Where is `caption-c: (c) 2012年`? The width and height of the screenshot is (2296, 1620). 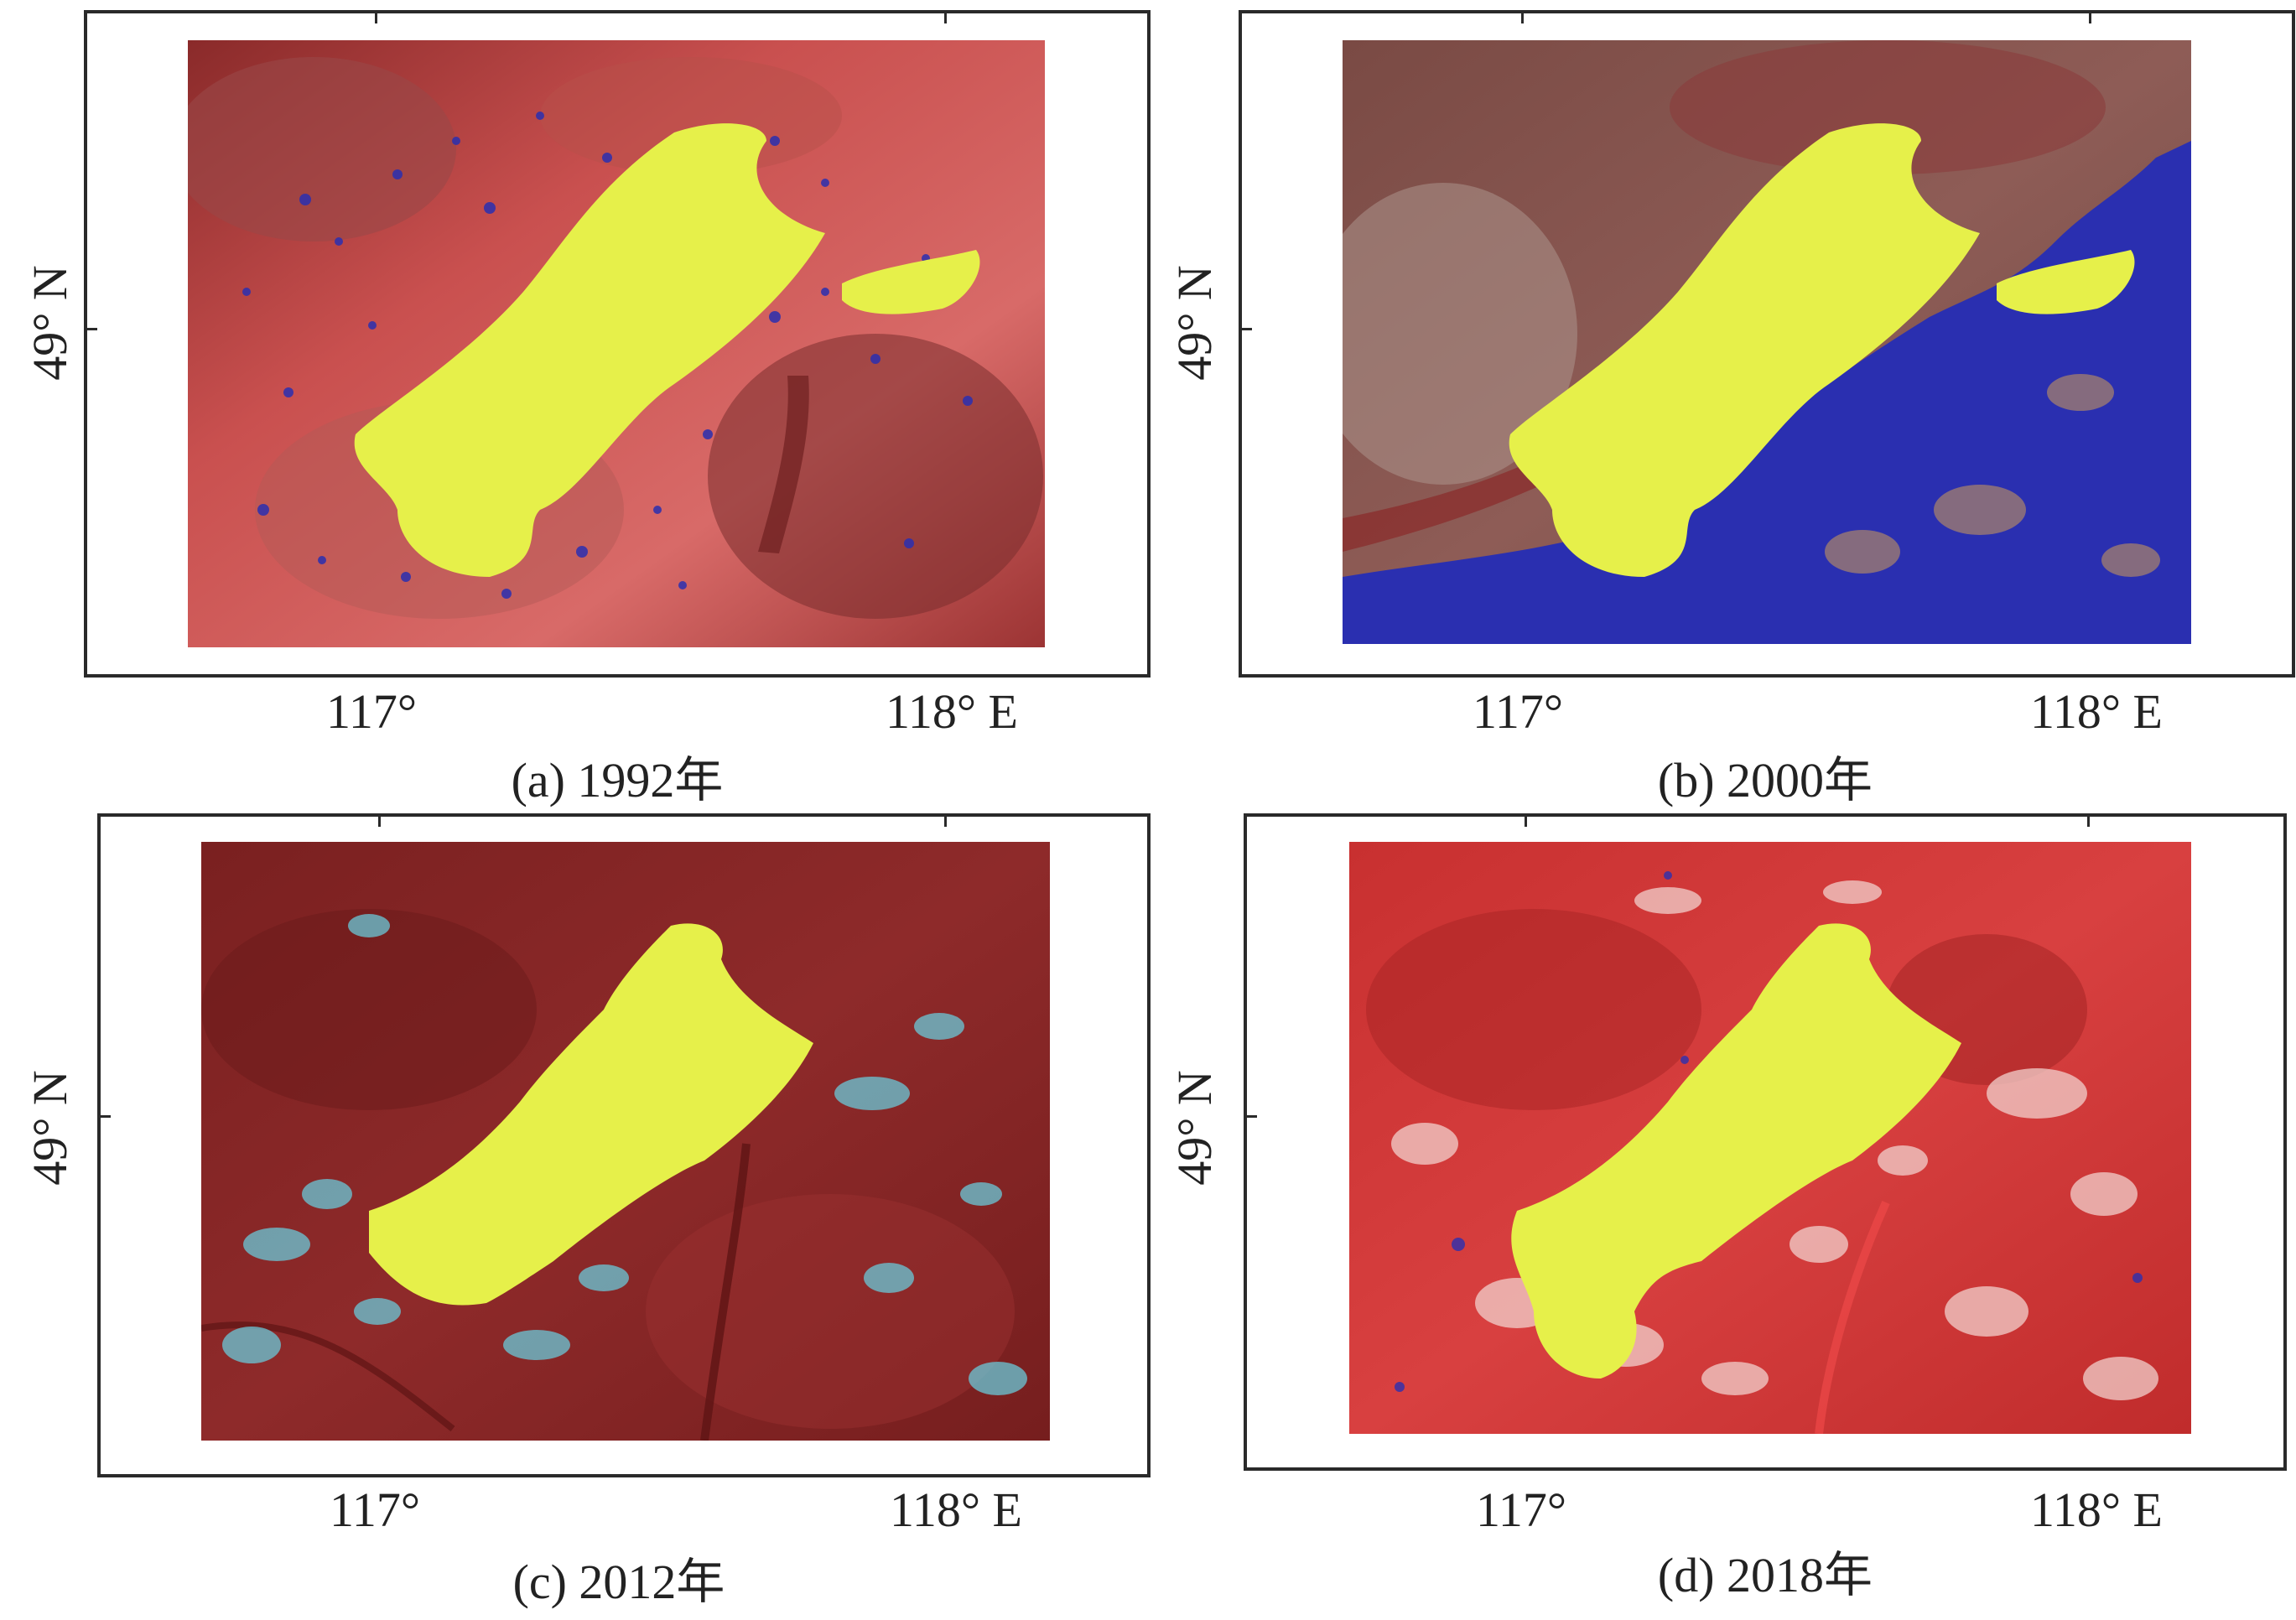
caption-c: (c) 2012年 is located at coordinates (618, 1582).